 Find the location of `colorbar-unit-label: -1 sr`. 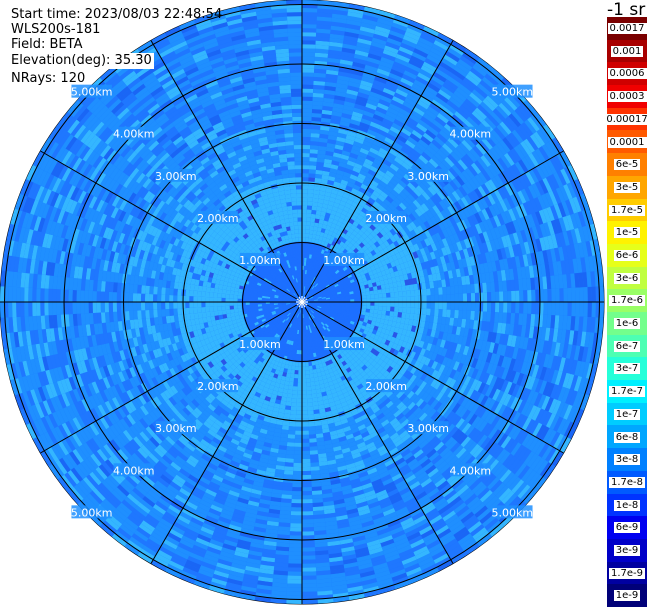

colorbar-unit-label: -1 sr is located at coordinates (626, 10).